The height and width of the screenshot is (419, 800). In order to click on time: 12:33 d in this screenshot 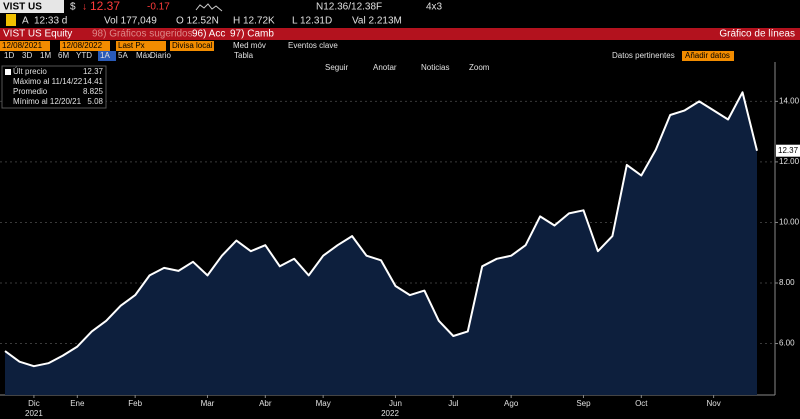, I will do `click(50, 21)`.